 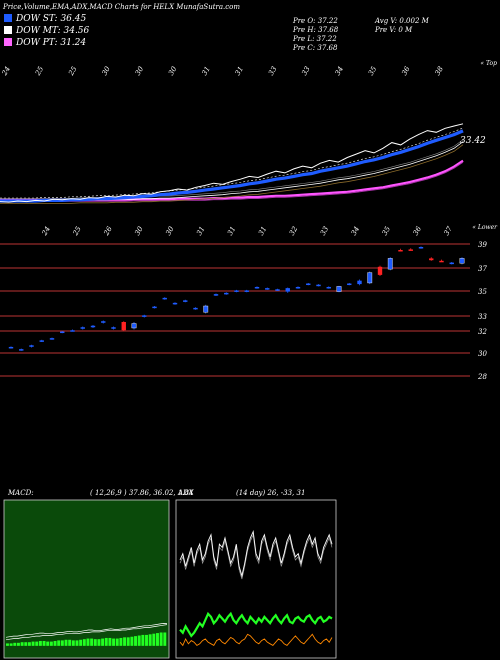 I want to click on y-tick-label: 33, so click(x=482, y=317).